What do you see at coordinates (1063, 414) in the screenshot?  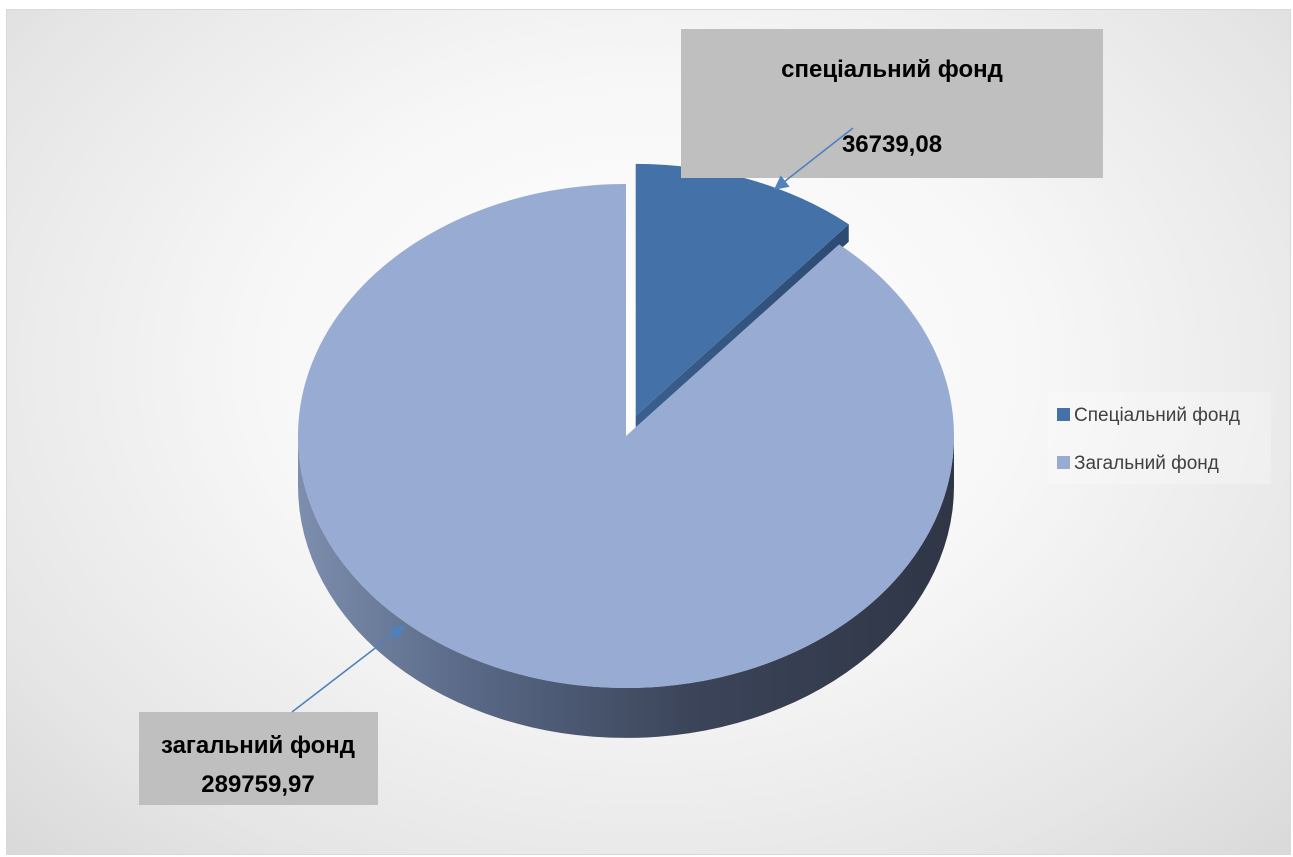 I see `legend-swatch-special` at bounding box center [1063, 414].